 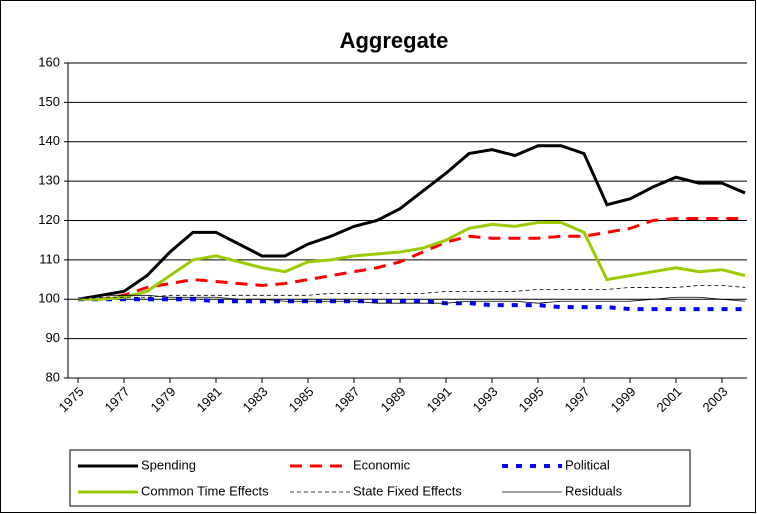 What do you see at coordinates (49, 219) in the screenshot?
I see `y-tick-label: 120` at bounding box center [49, 219].